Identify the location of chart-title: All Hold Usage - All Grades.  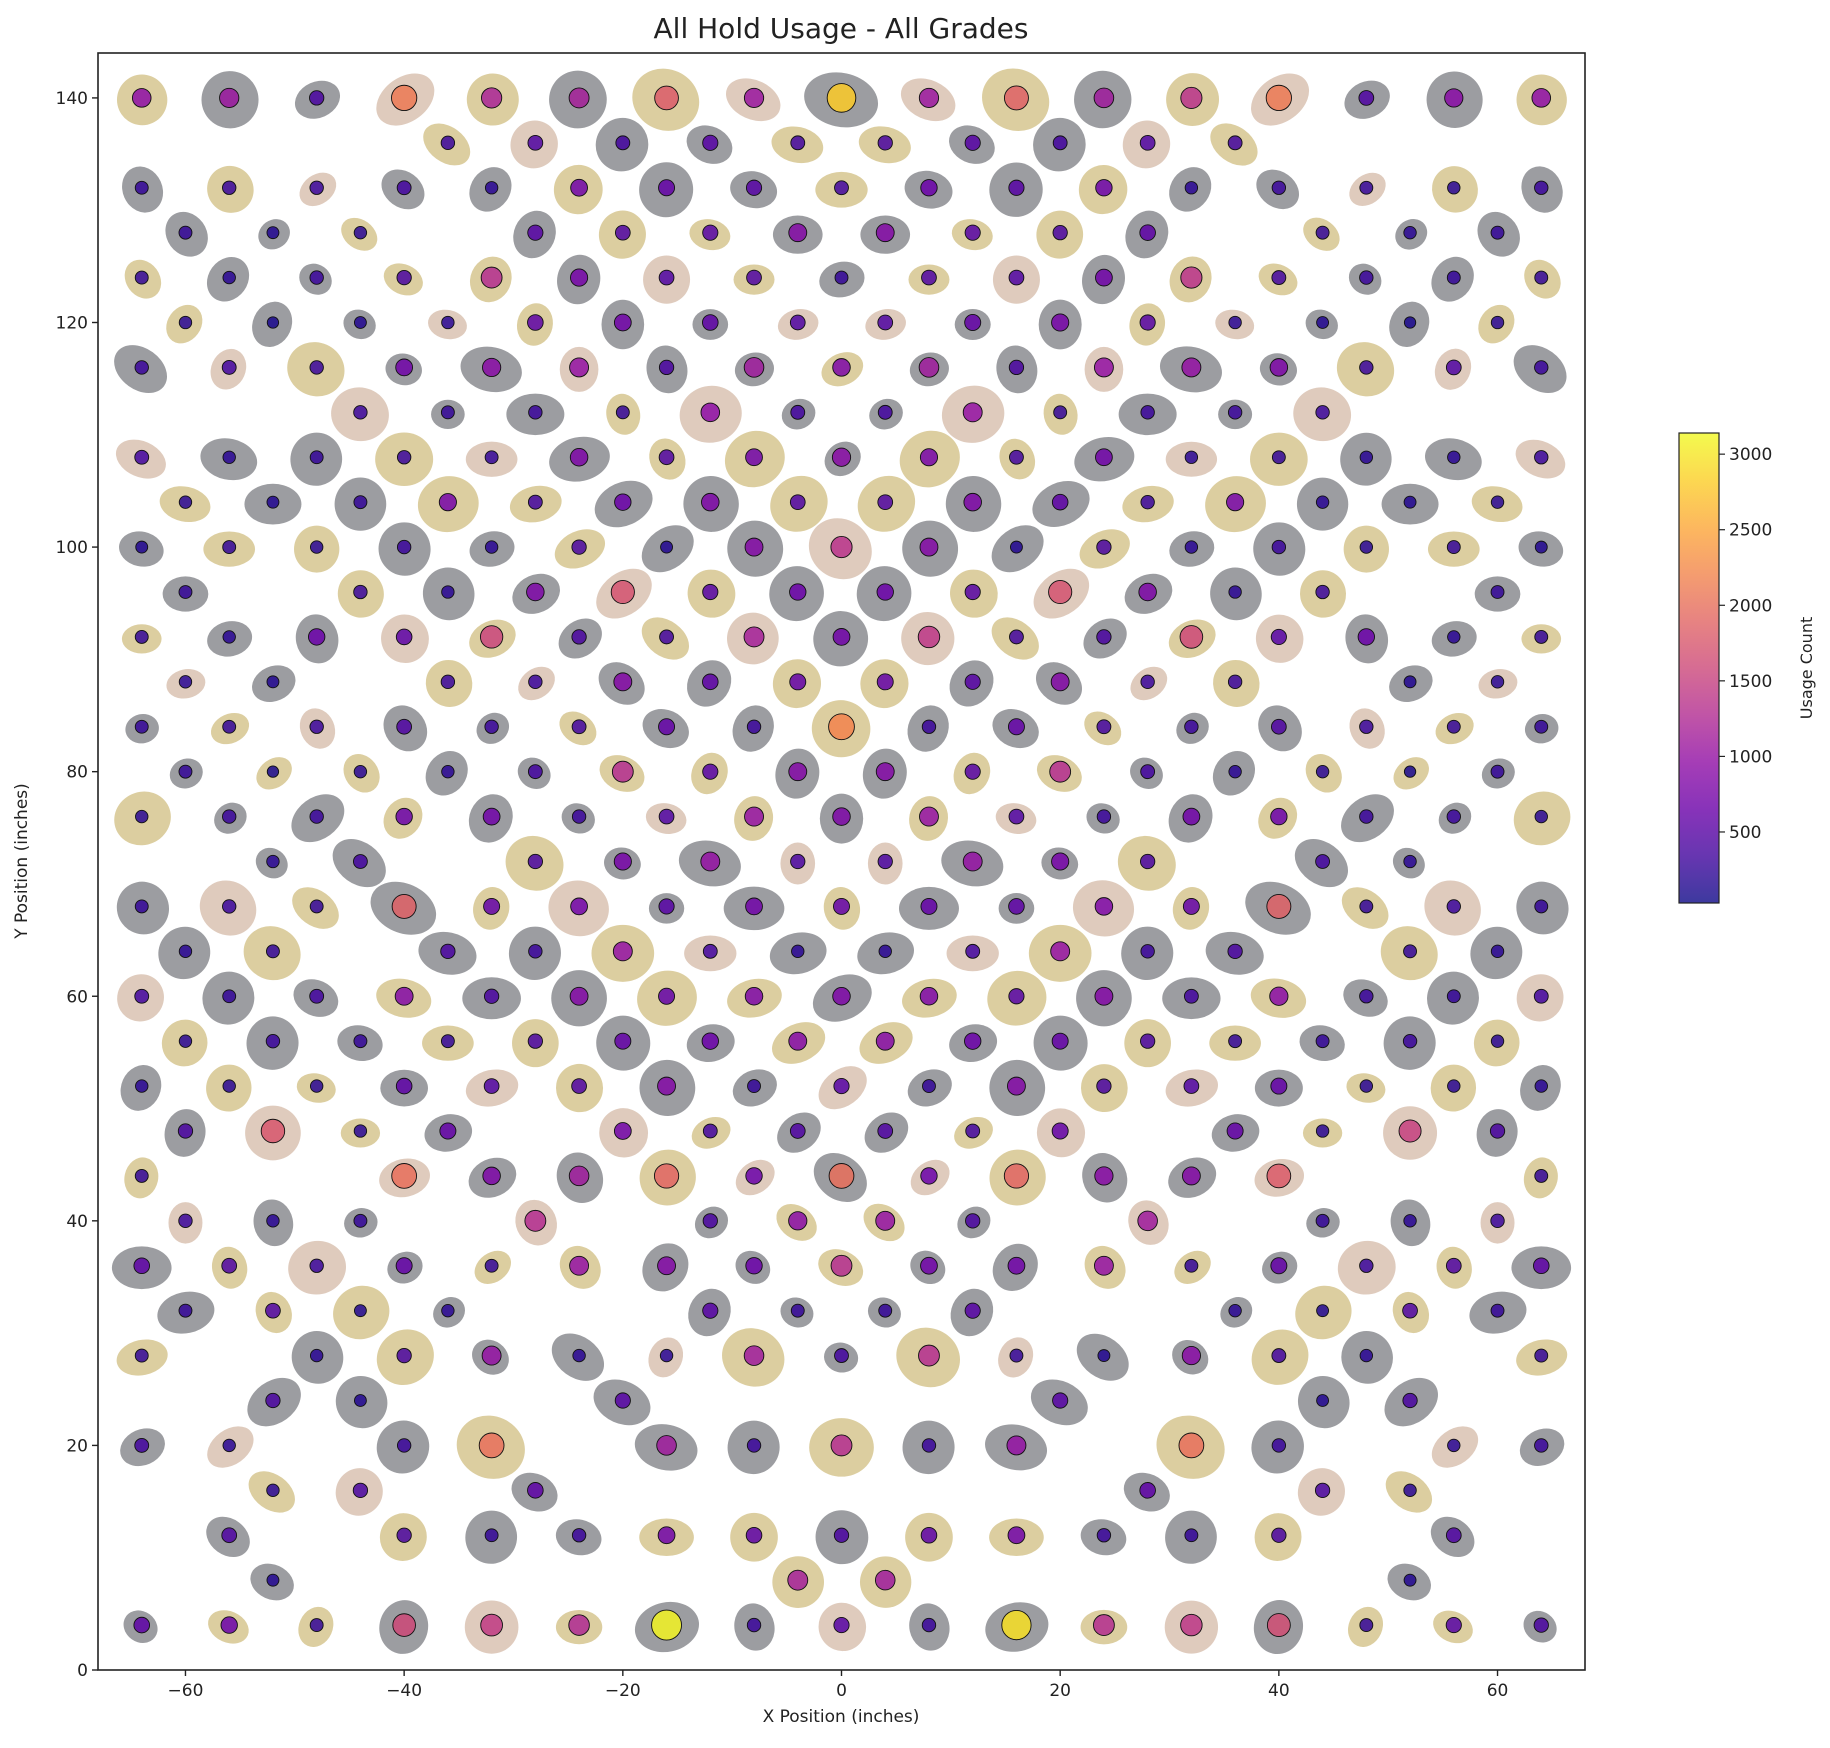
(841, 28).